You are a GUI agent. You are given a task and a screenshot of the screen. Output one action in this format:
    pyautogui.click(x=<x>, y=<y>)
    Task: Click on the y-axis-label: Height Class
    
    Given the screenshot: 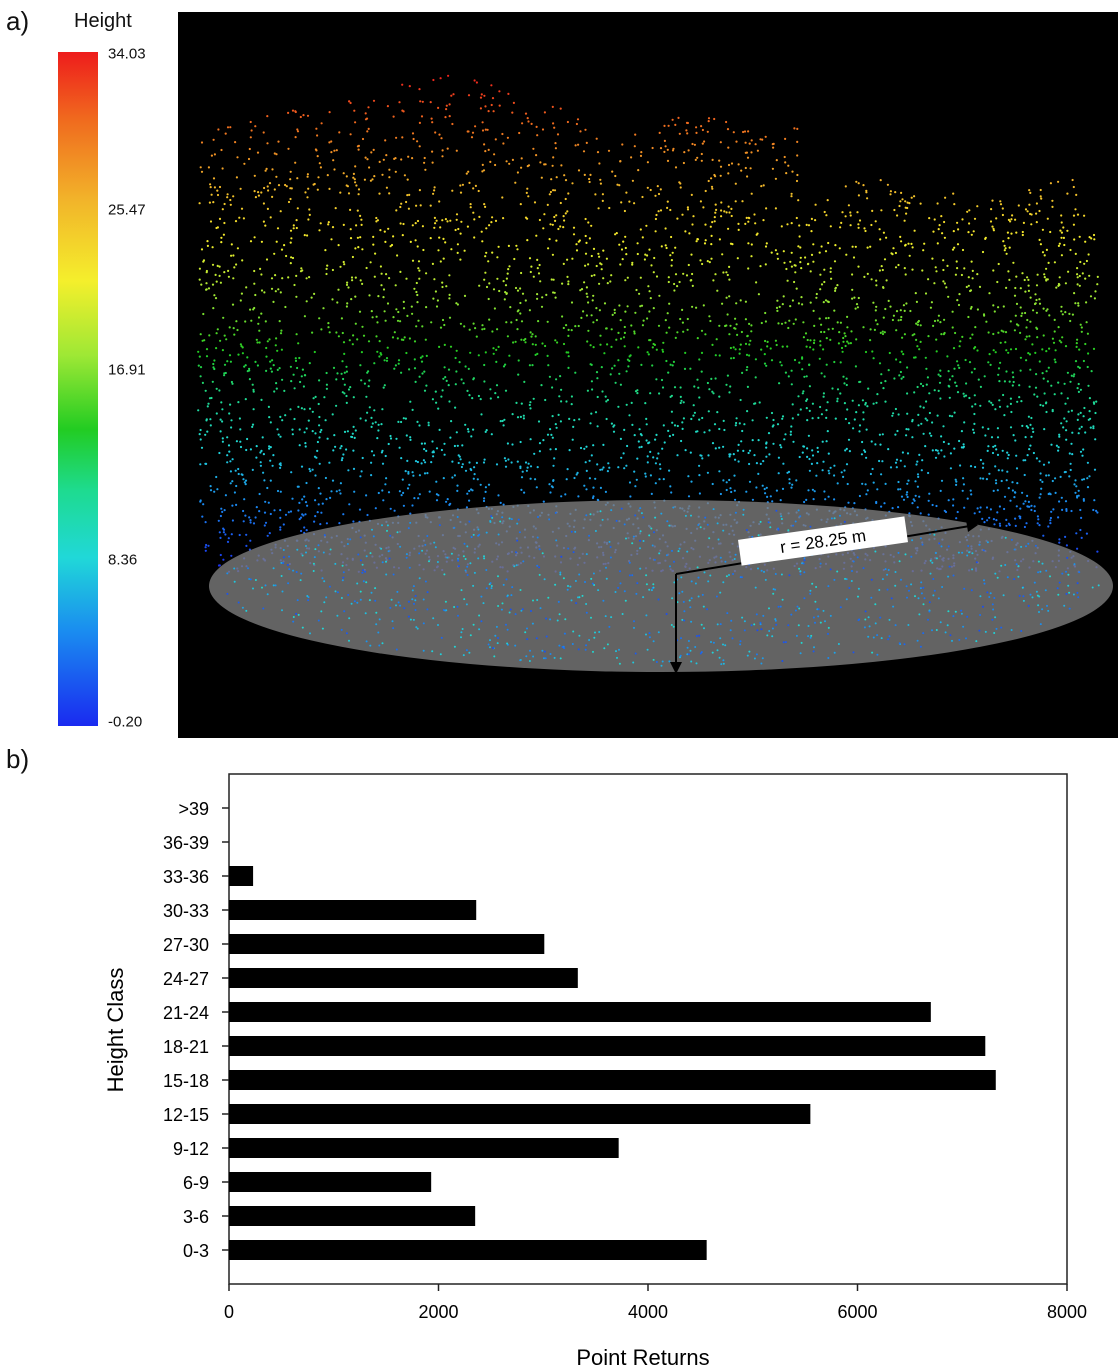 What is the action you would take?
    pyautogui.click(x=115, y=1030)
    